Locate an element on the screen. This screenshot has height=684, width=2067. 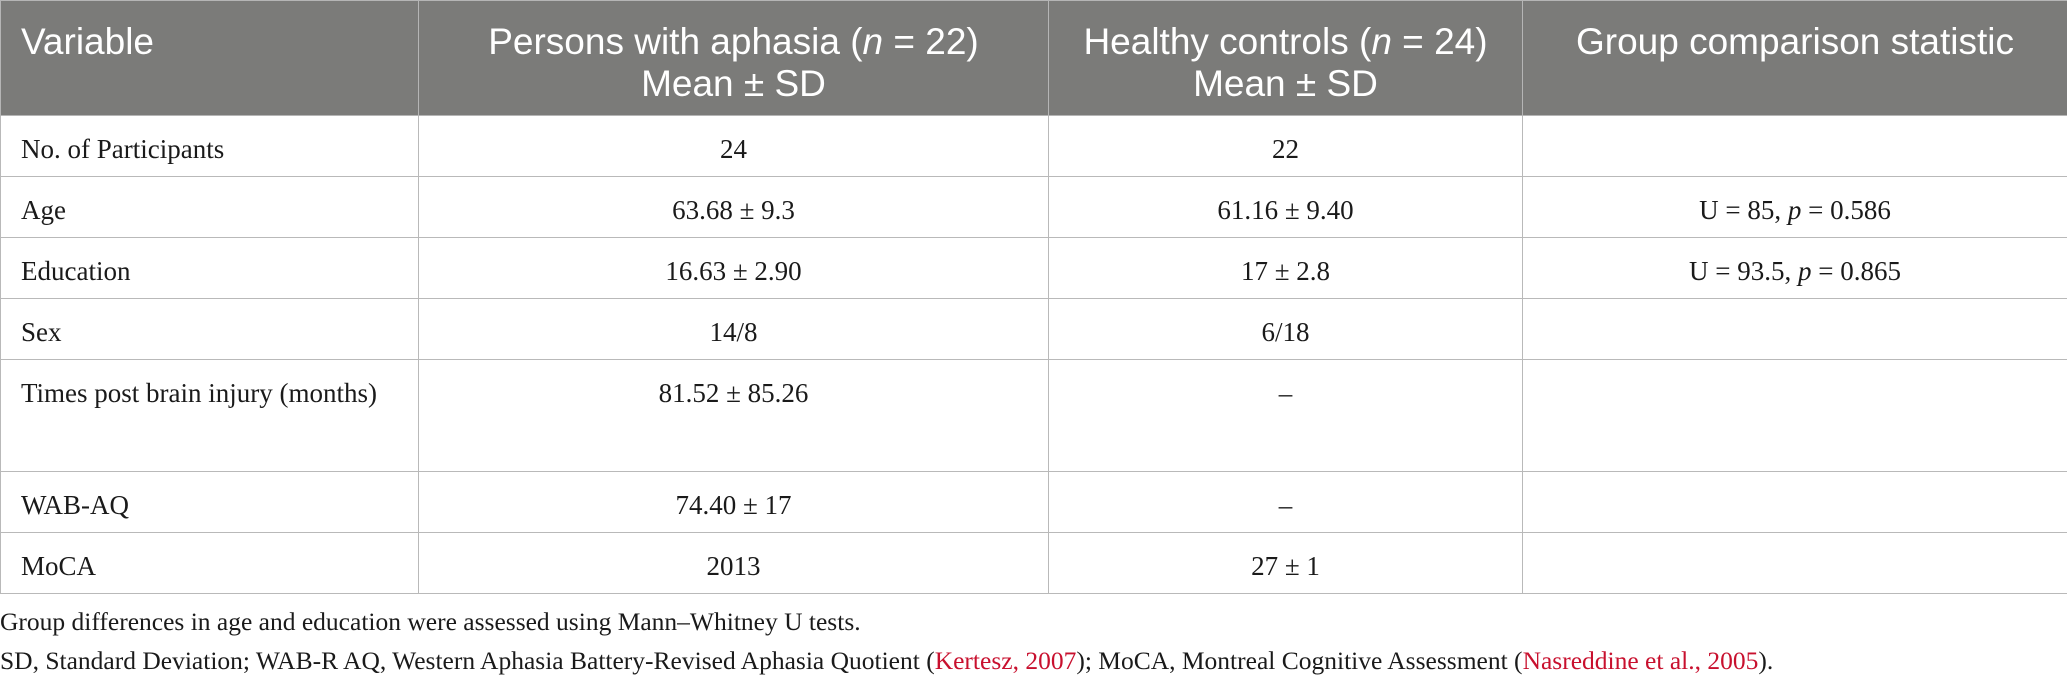
header-pwa-line1: Persons with aphasia (n = 22) is located at coordinates (733, 41).